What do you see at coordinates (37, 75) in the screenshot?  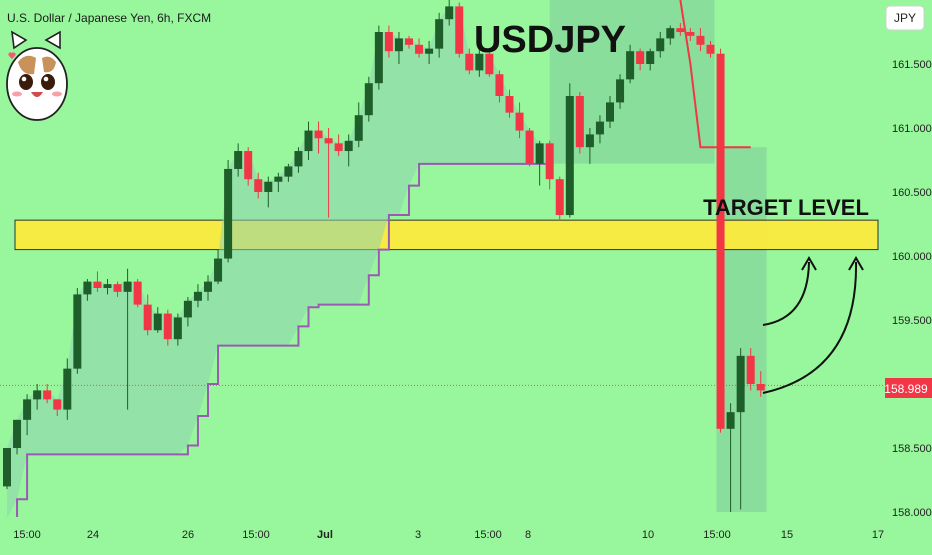 I see `cat-face-icon` at bounding box center [37, 75].